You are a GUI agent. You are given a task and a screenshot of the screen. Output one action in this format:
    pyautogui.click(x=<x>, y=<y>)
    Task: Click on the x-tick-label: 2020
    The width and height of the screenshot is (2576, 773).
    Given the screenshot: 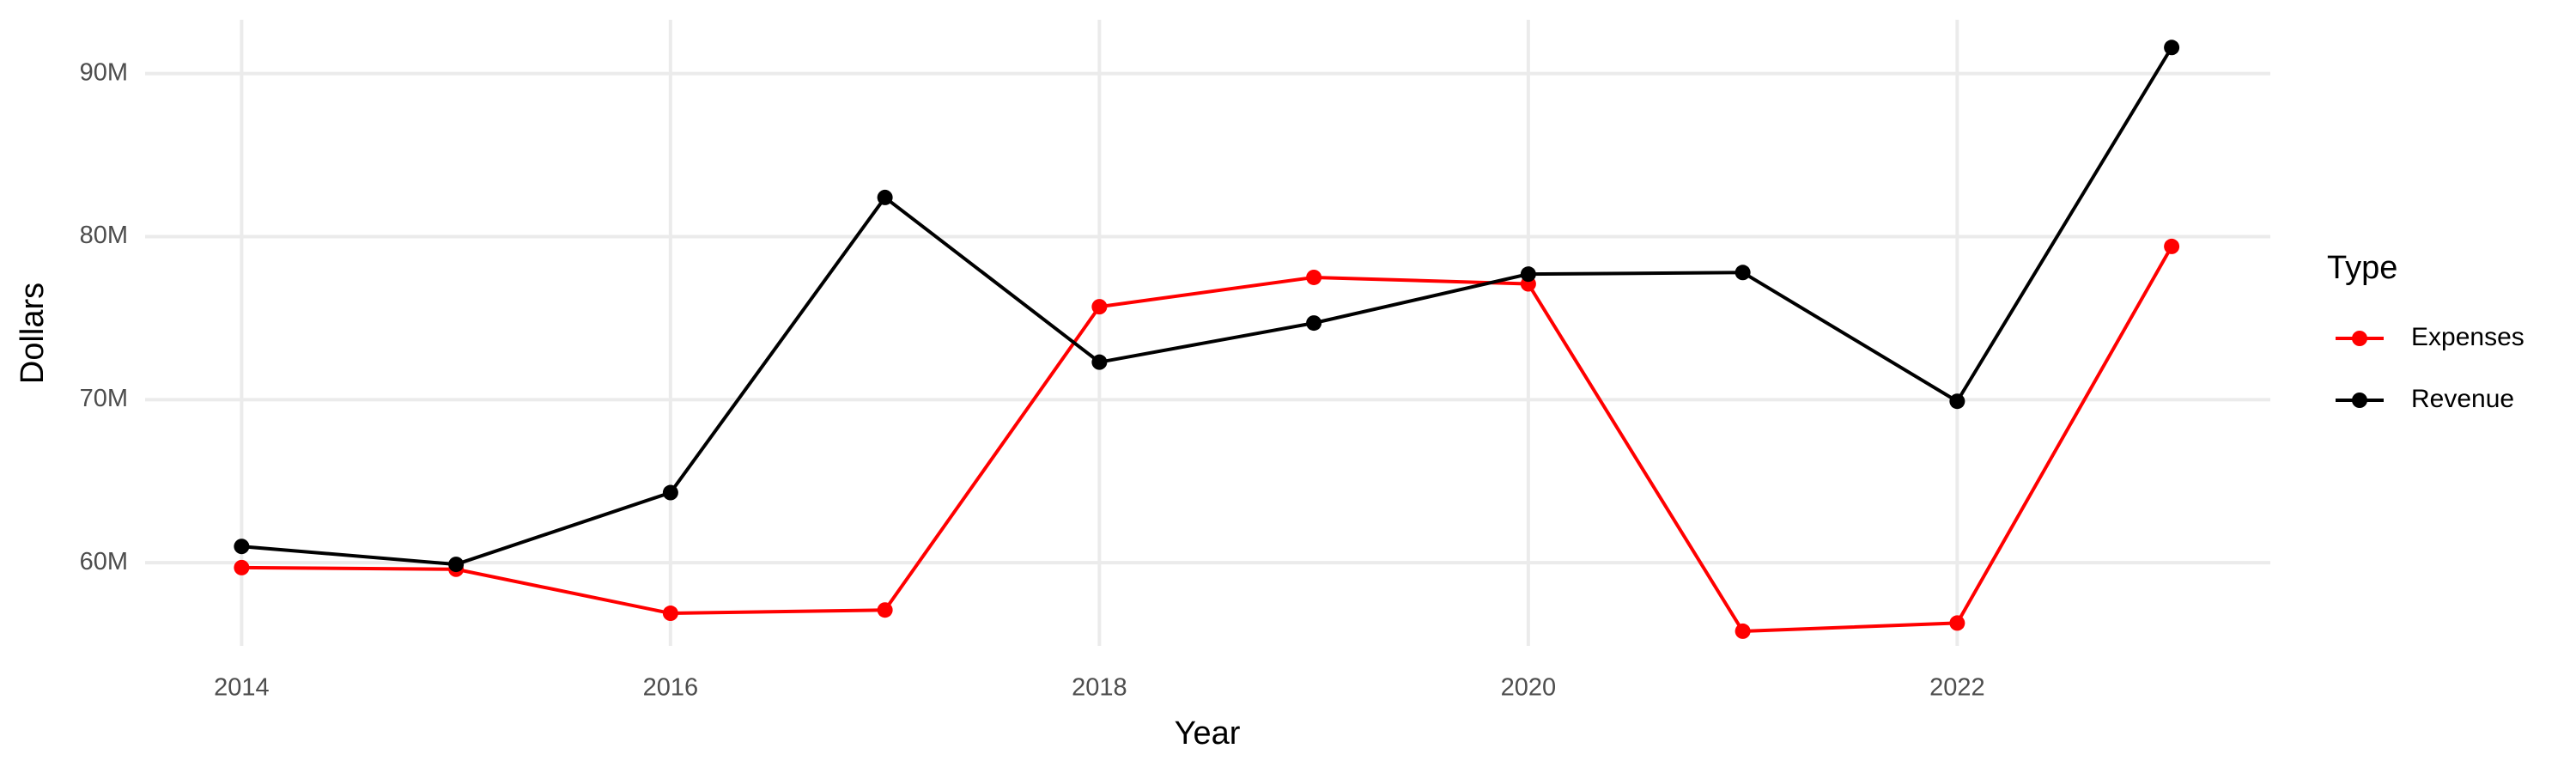 What is the action you would take?
    pyautogui.click(x=1529, y=688)
    